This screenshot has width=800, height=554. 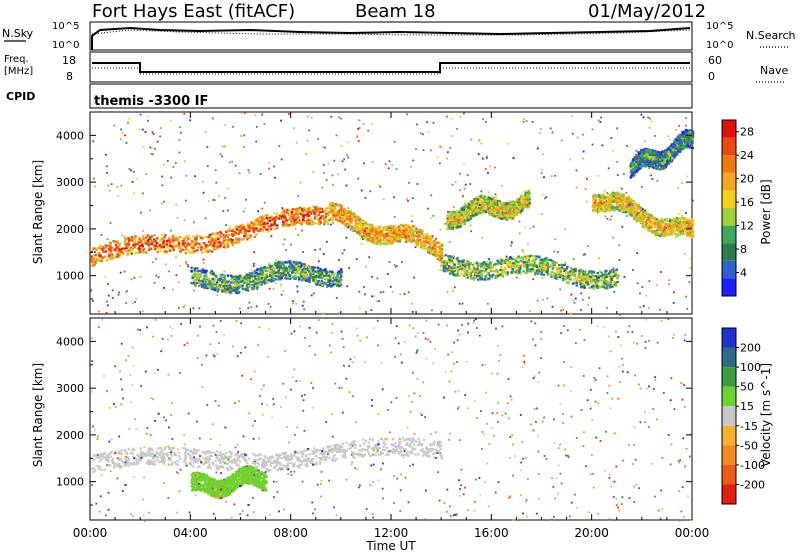 I want to click on cpid-label: CPID, so click(x=20, y=96).